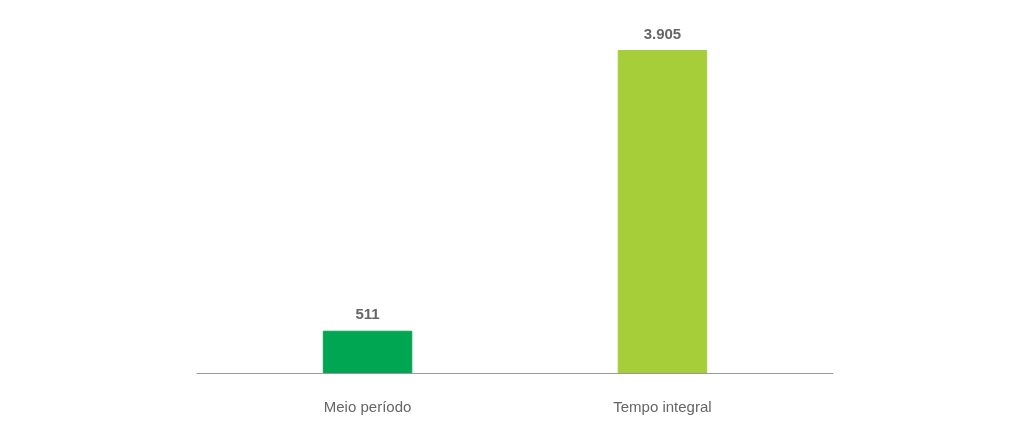 The width and height of the screenshot is (1020, 430). Describe the element at coordinates (662, 33) in the screenshot. I see `data-label: 3.905` at that location.